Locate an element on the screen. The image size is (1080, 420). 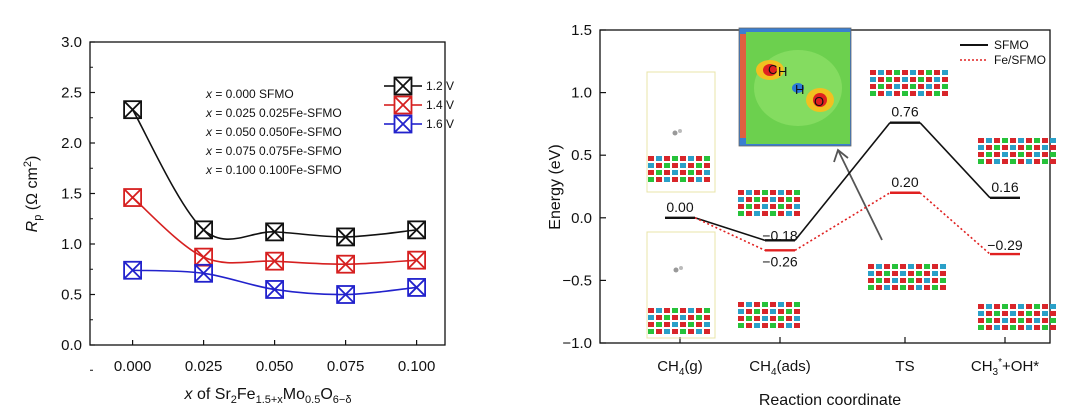
energy-y-ticks: −1.0 −0.5 0.0 0.5 1.0 1.5 is located at coordinates (584, 187).